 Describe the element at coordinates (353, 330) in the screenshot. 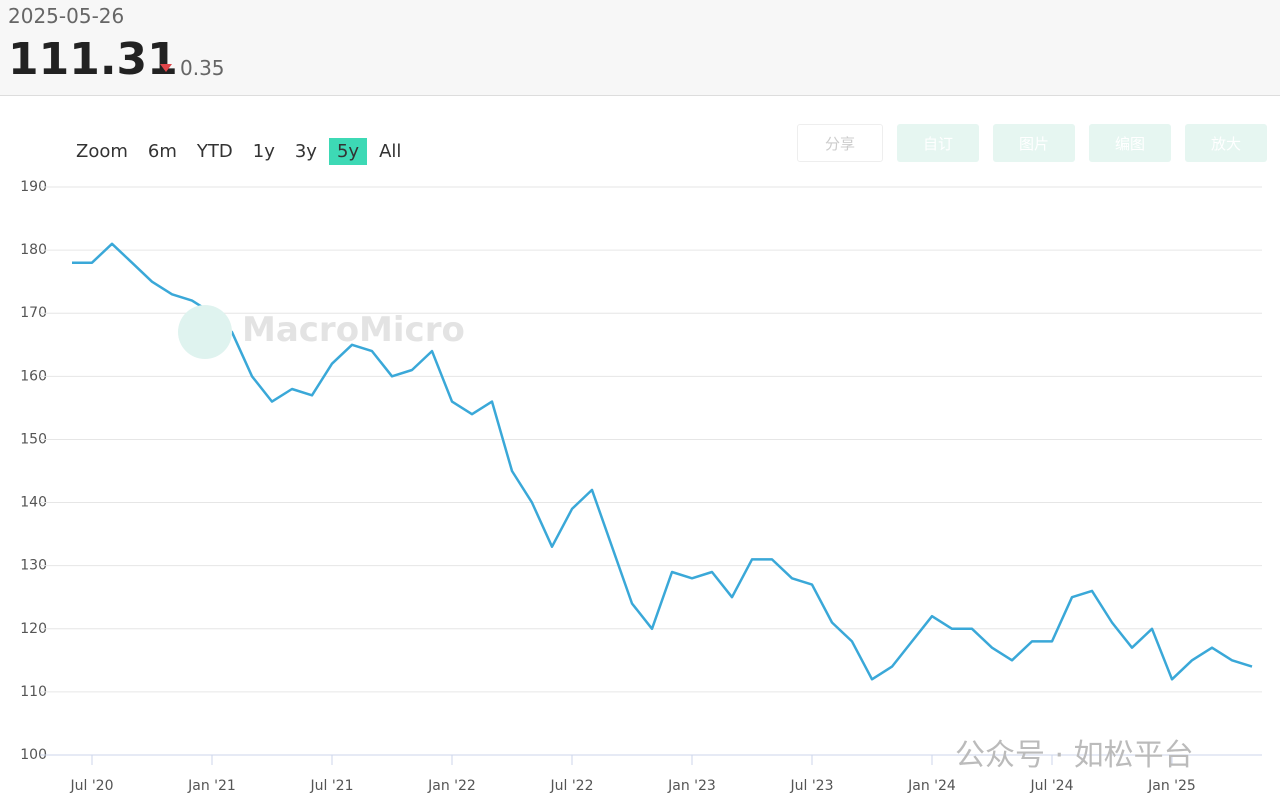

I see `watermark: MacroMicro` at that location.